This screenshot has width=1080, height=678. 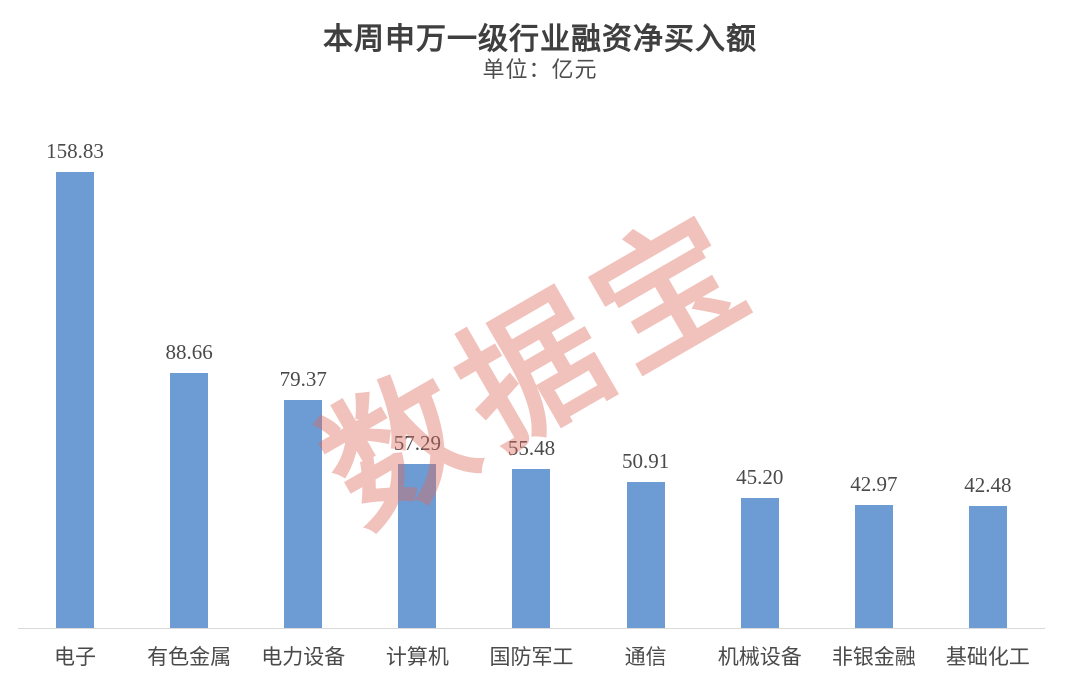 What do you see at coordinates (645, 461) in the screenshot?
I see `bar-value-label: 50.91` at bounding box center [645, 461].